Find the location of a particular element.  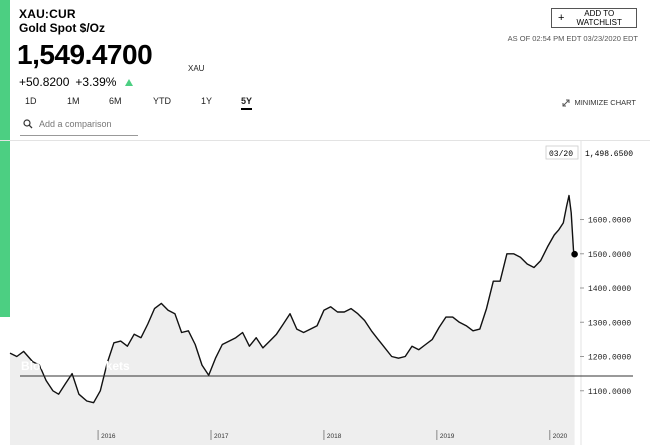

x-tick-label: 2018 is located at coordinates (334, 436).